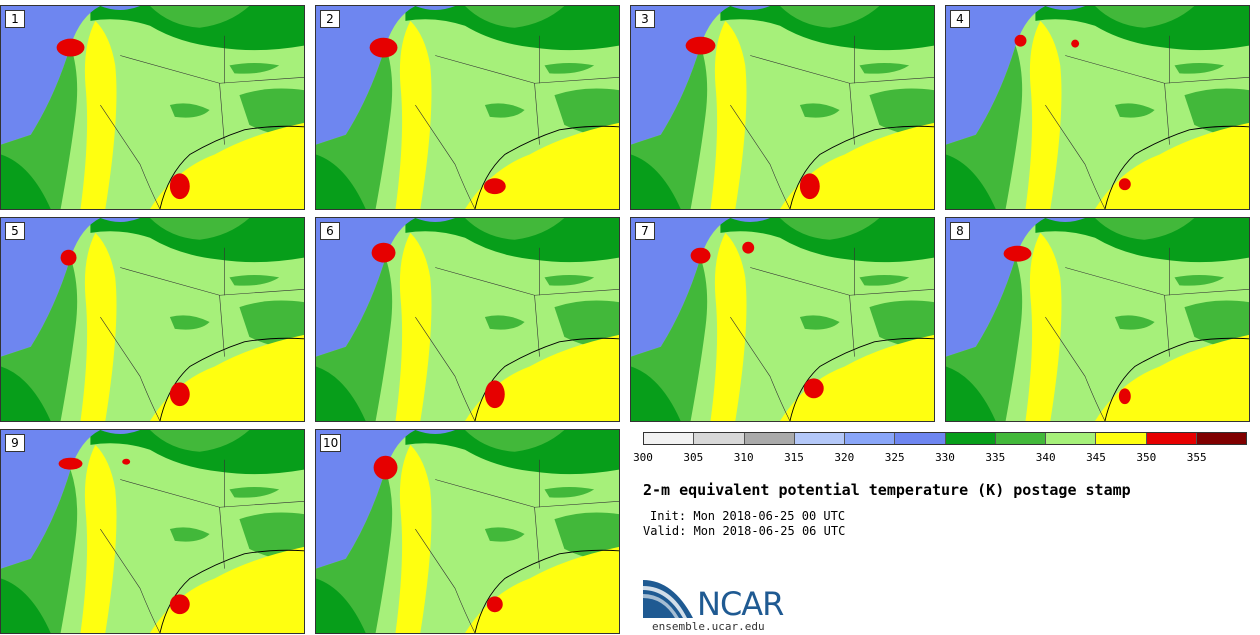  What do you see at coordinates (330, 19) in the screenshot?
I see `member-number-label: 2` at bounding box center [330, 19].